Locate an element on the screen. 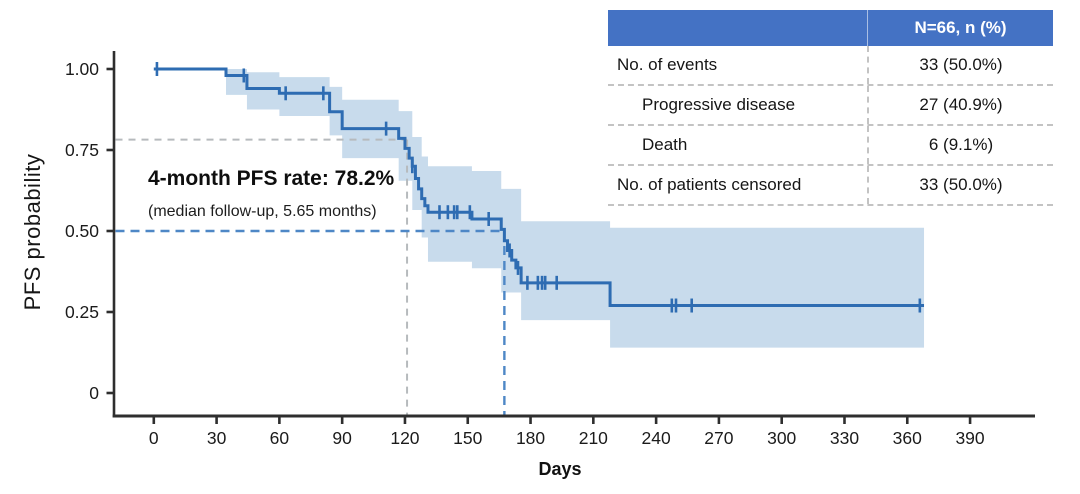  y-tick-label: 0.50 is located at coordinates (82, 231).